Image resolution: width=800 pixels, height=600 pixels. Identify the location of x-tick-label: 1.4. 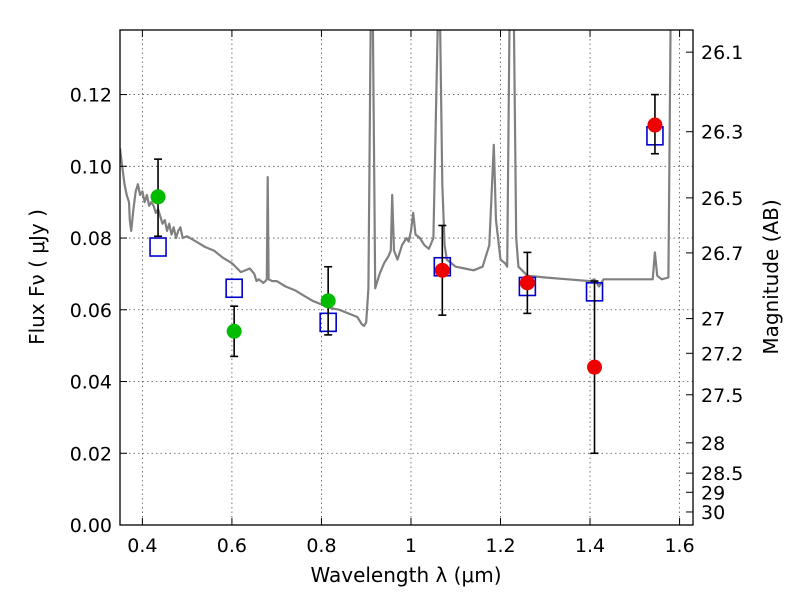
(590, 546).